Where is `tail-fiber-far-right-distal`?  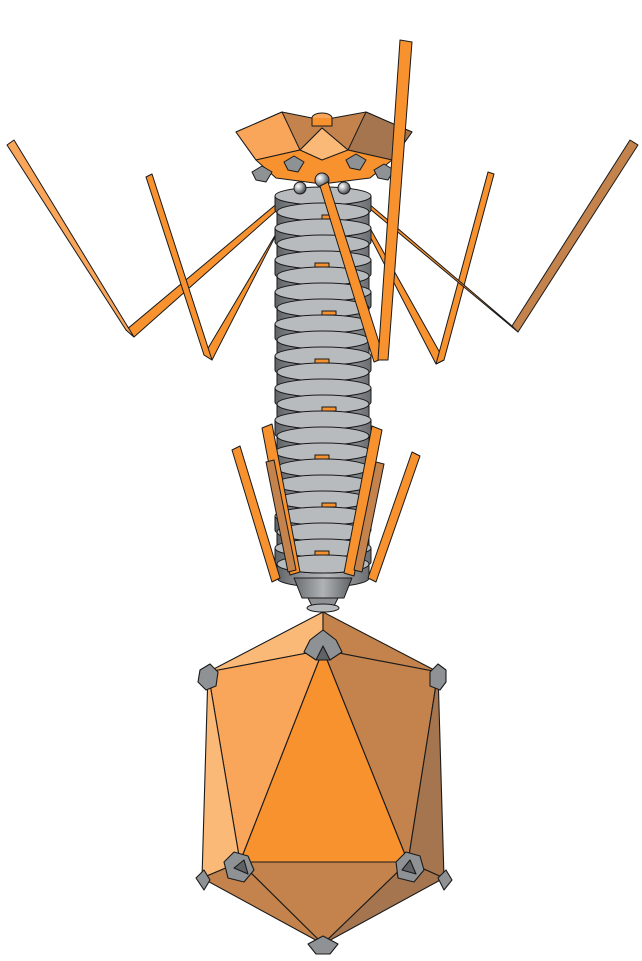 tail-fiber-far-right-distal is located at coordinates (575, 236).